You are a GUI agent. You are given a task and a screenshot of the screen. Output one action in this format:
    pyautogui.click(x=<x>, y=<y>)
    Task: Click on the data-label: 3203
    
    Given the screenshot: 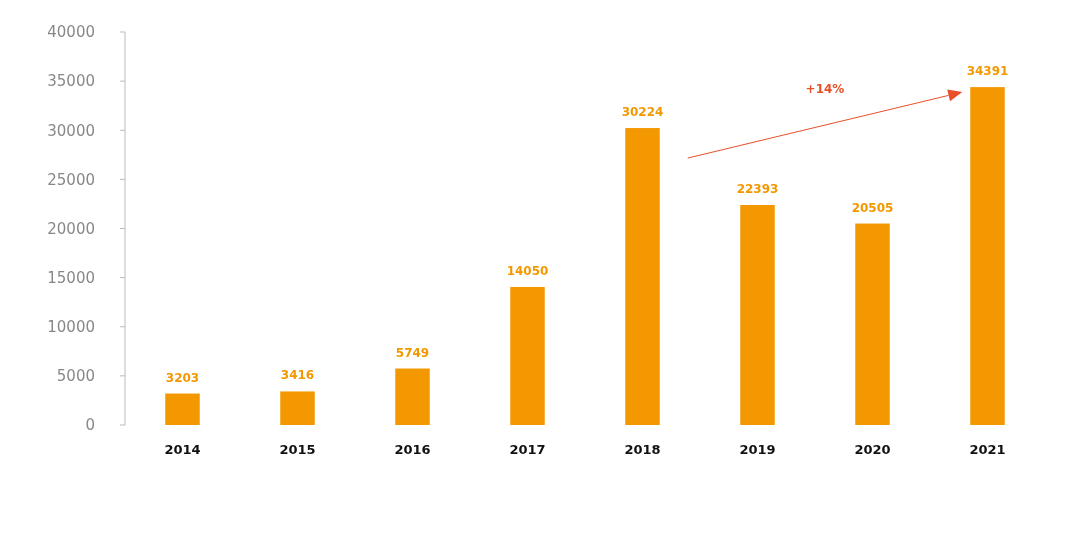 What is the action you would take?
    pyautogui.click(x=182, y=377)
    